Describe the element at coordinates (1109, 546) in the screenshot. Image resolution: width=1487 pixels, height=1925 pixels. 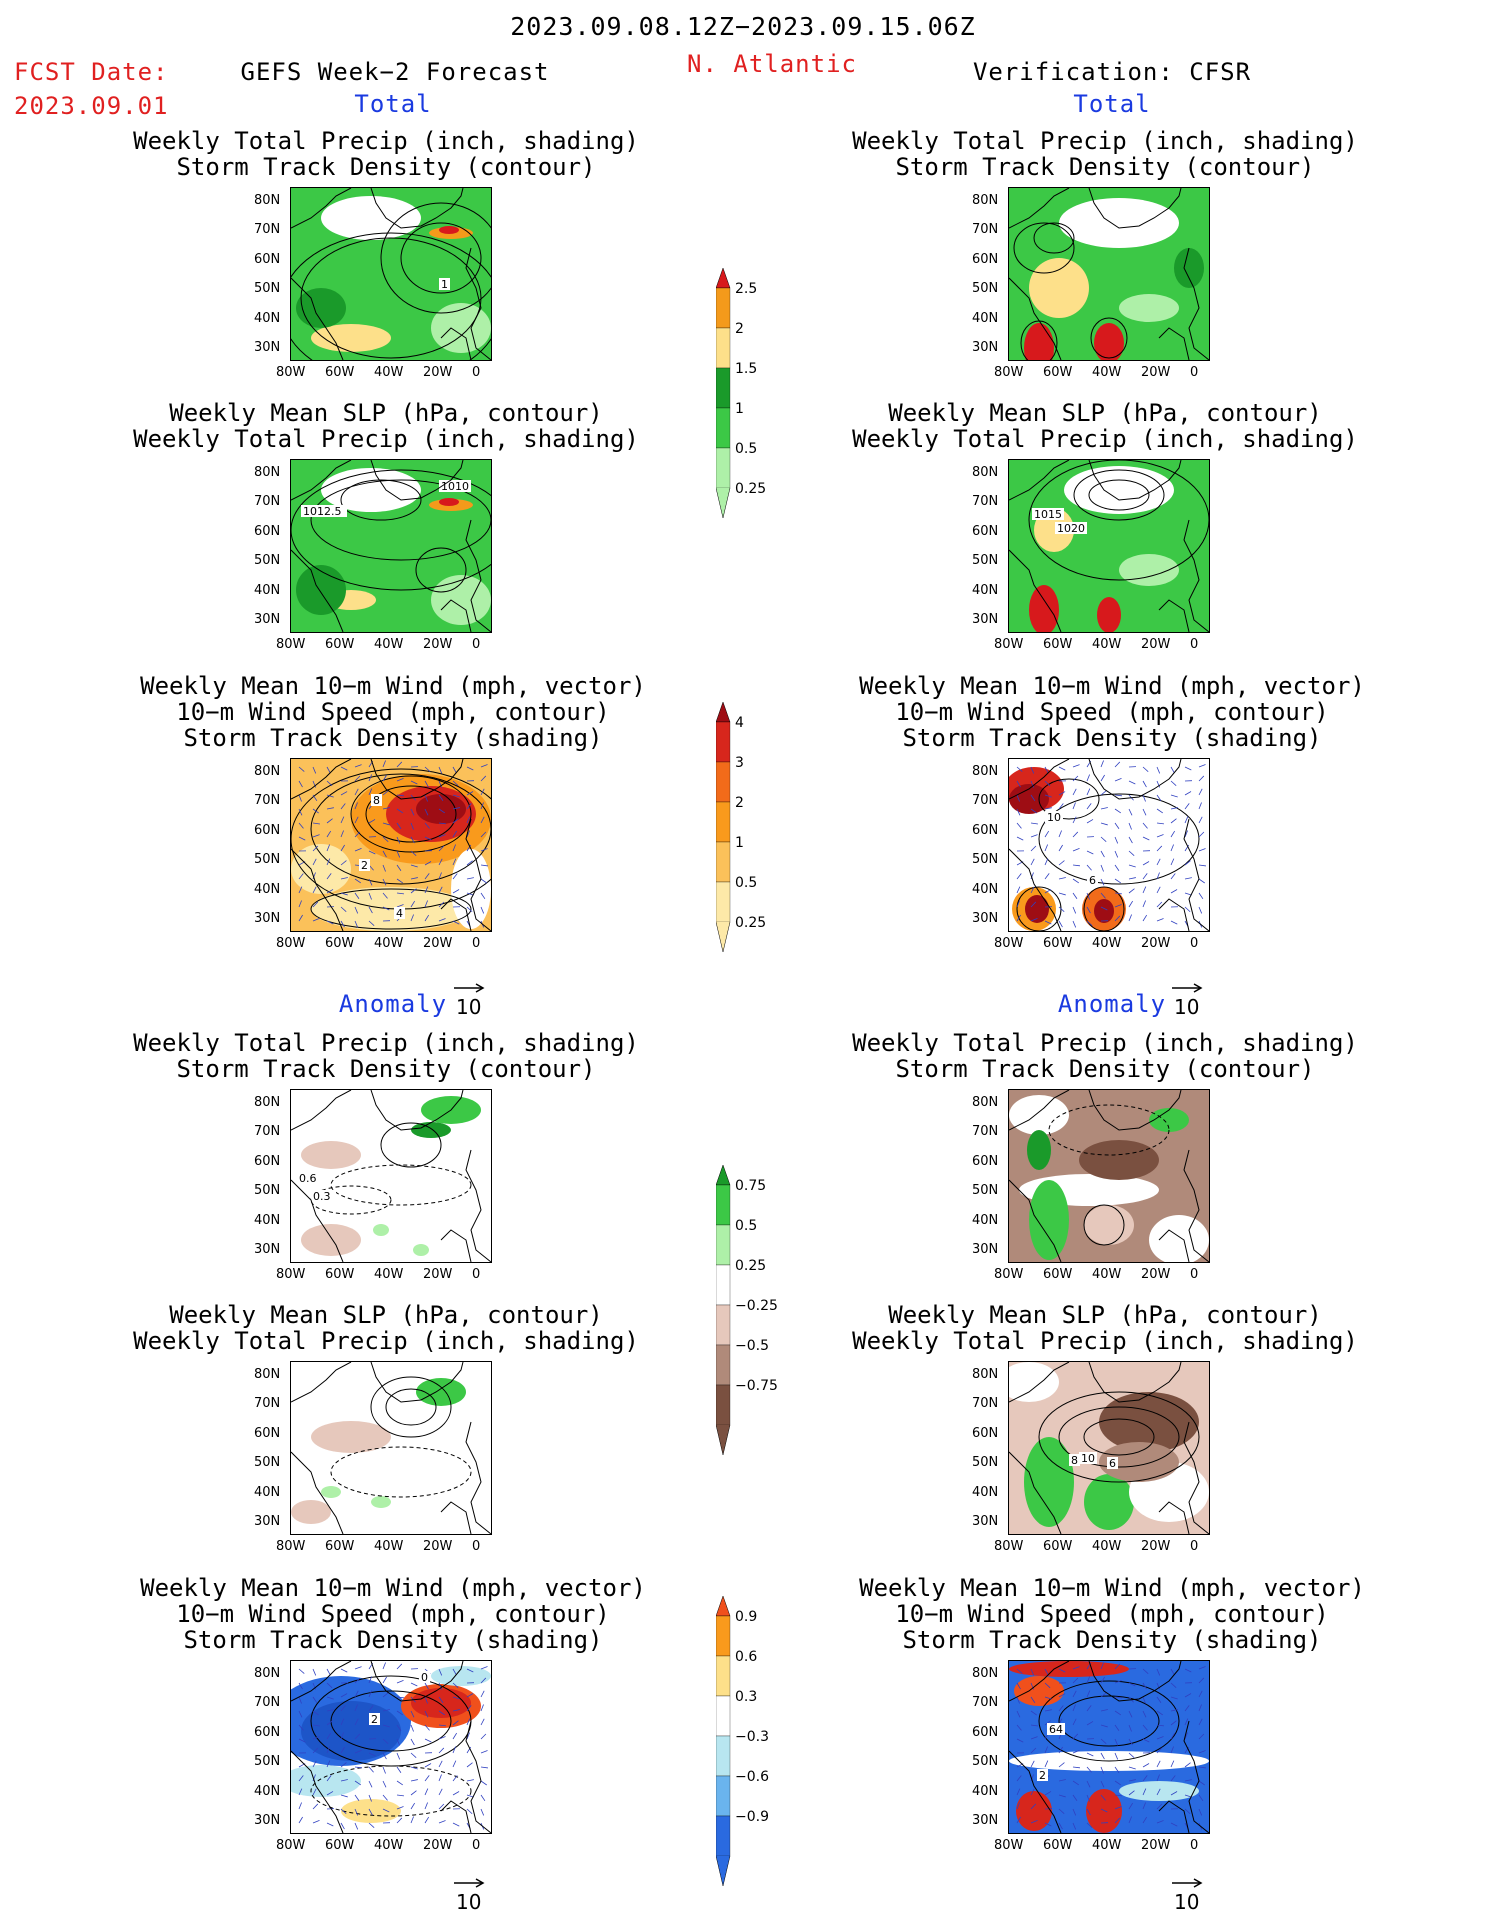
I see `map-verif-total-slp: 1015 1020` at that location.